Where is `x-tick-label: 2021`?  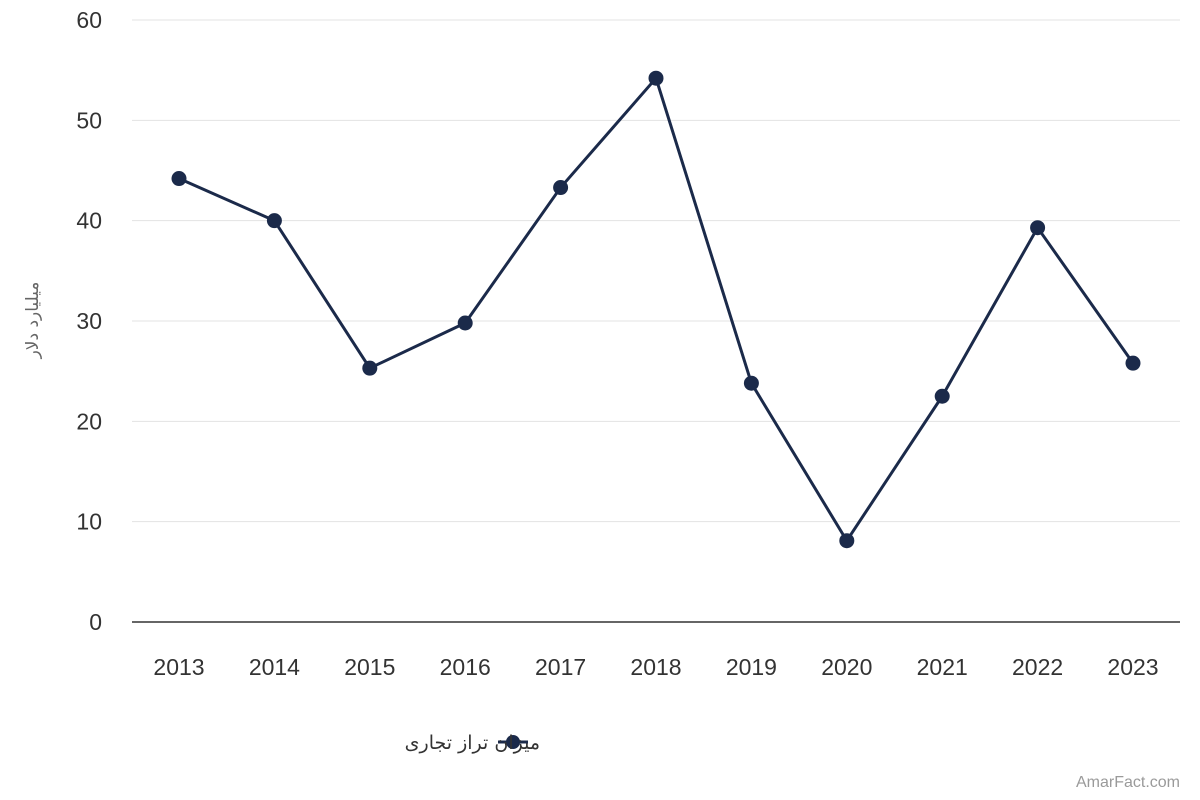 x-tick-label: 2021 is located at coordinates (942, 667).